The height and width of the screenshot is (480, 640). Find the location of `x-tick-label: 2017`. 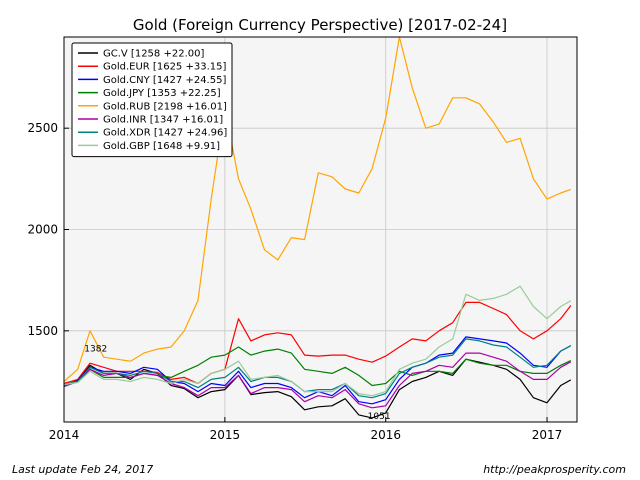

x-tick-label: 2017 is located at coordinates (547, 435).